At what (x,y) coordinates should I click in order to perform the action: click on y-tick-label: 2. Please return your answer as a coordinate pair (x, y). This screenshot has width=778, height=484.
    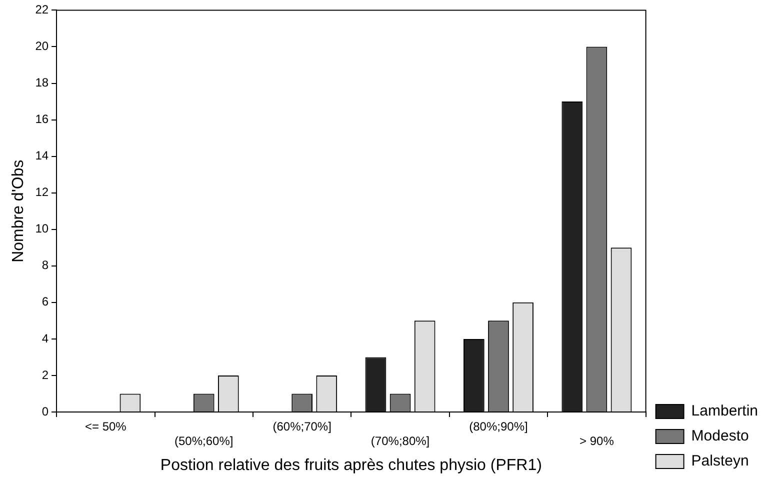
    Looking at the image, I should click on (45, 375).